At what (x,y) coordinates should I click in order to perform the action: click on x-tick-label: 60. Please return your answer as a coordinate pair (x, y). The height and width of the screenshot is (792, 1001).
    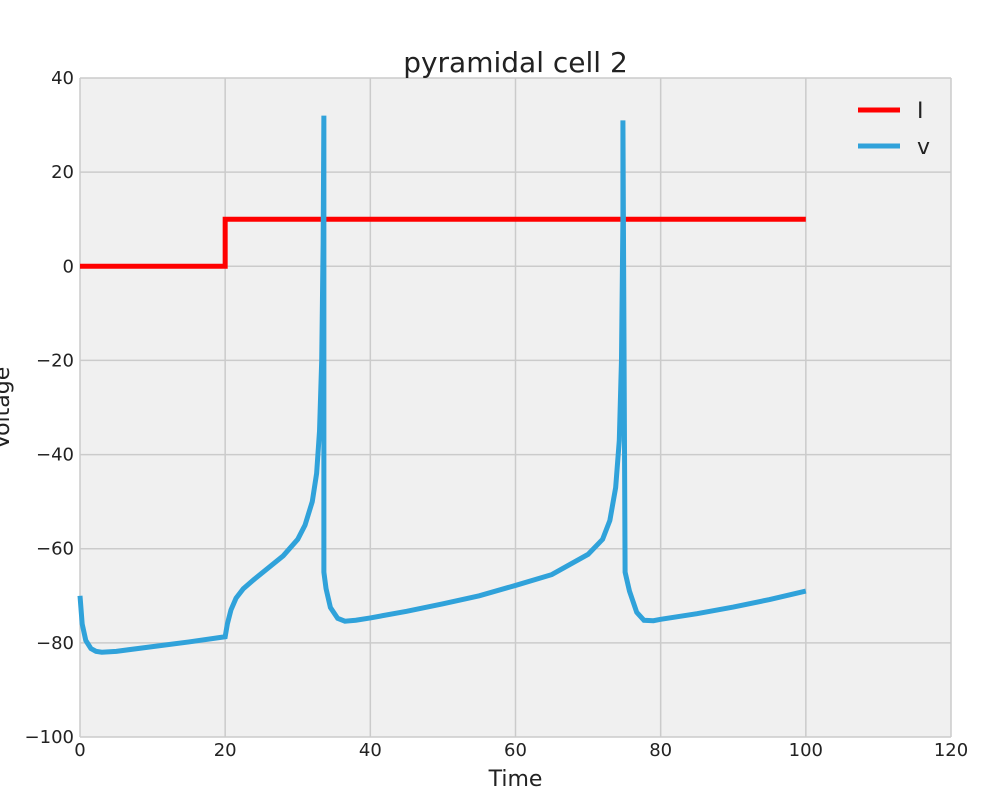
    Looking at the image, I should click on (515, 750).